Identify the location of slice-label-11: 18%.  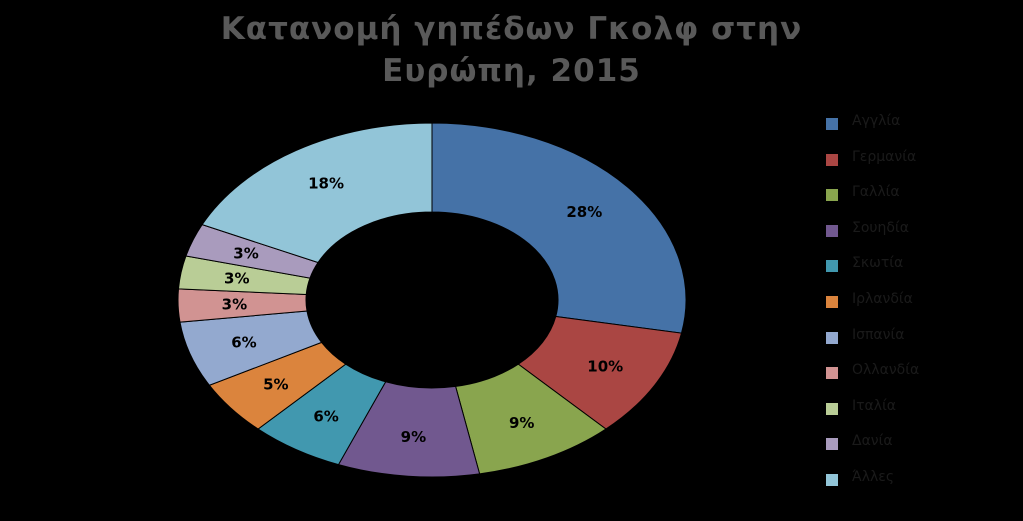
(326, 184).